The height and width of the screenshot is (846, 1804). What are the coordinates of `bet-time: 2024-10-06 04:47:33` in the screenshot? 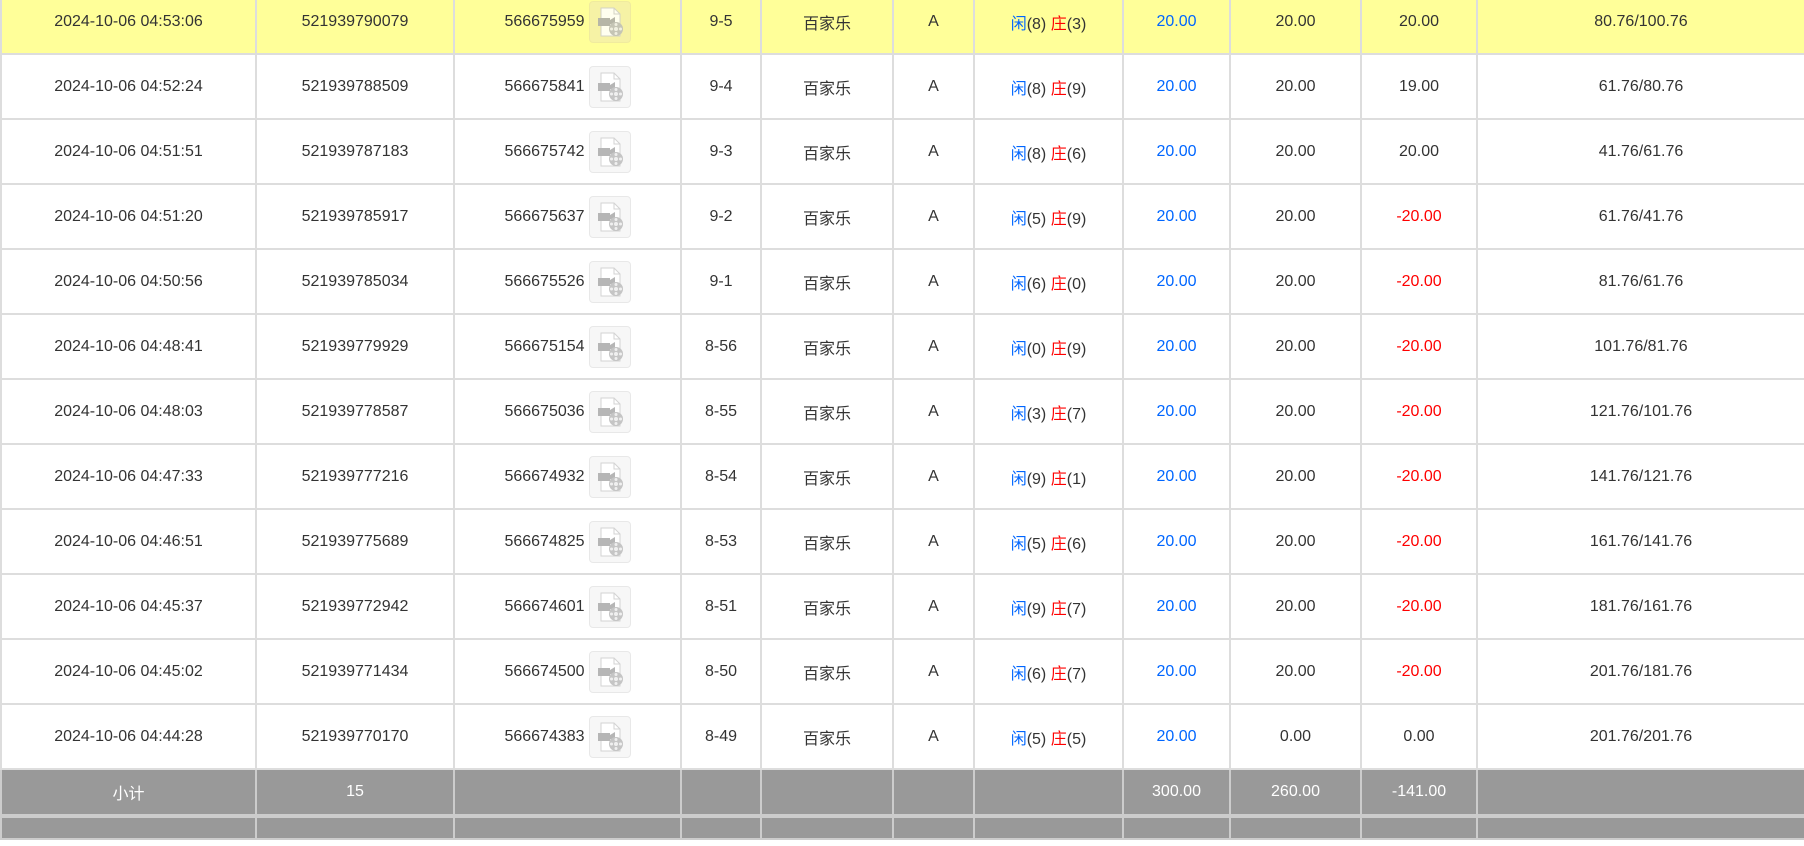 It's located at (128, 476).